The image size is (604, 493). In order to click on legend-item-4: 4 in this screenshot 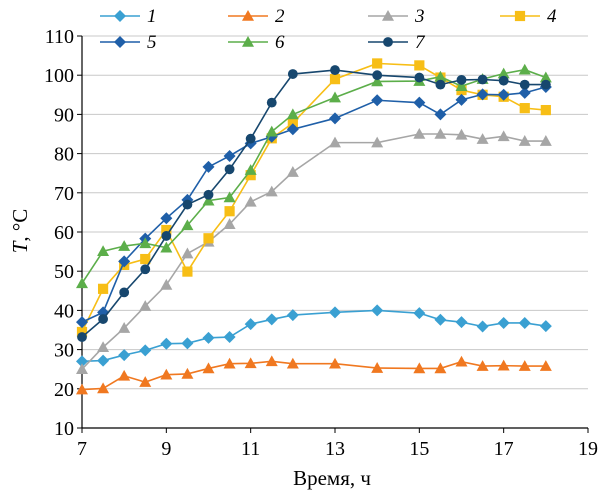, I will do `click(528, 16)`.